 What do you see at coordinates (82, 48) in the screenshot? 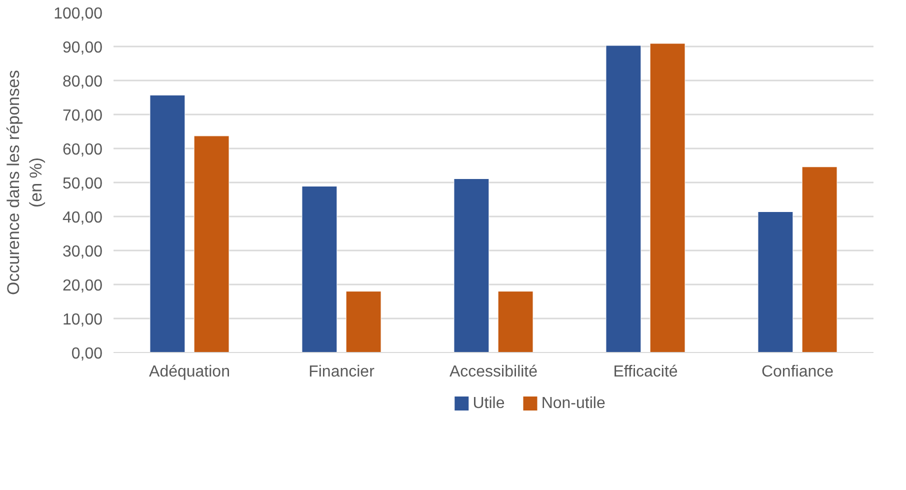
I see `y-tick-label: 90,00` at bounding box center [82, 48].